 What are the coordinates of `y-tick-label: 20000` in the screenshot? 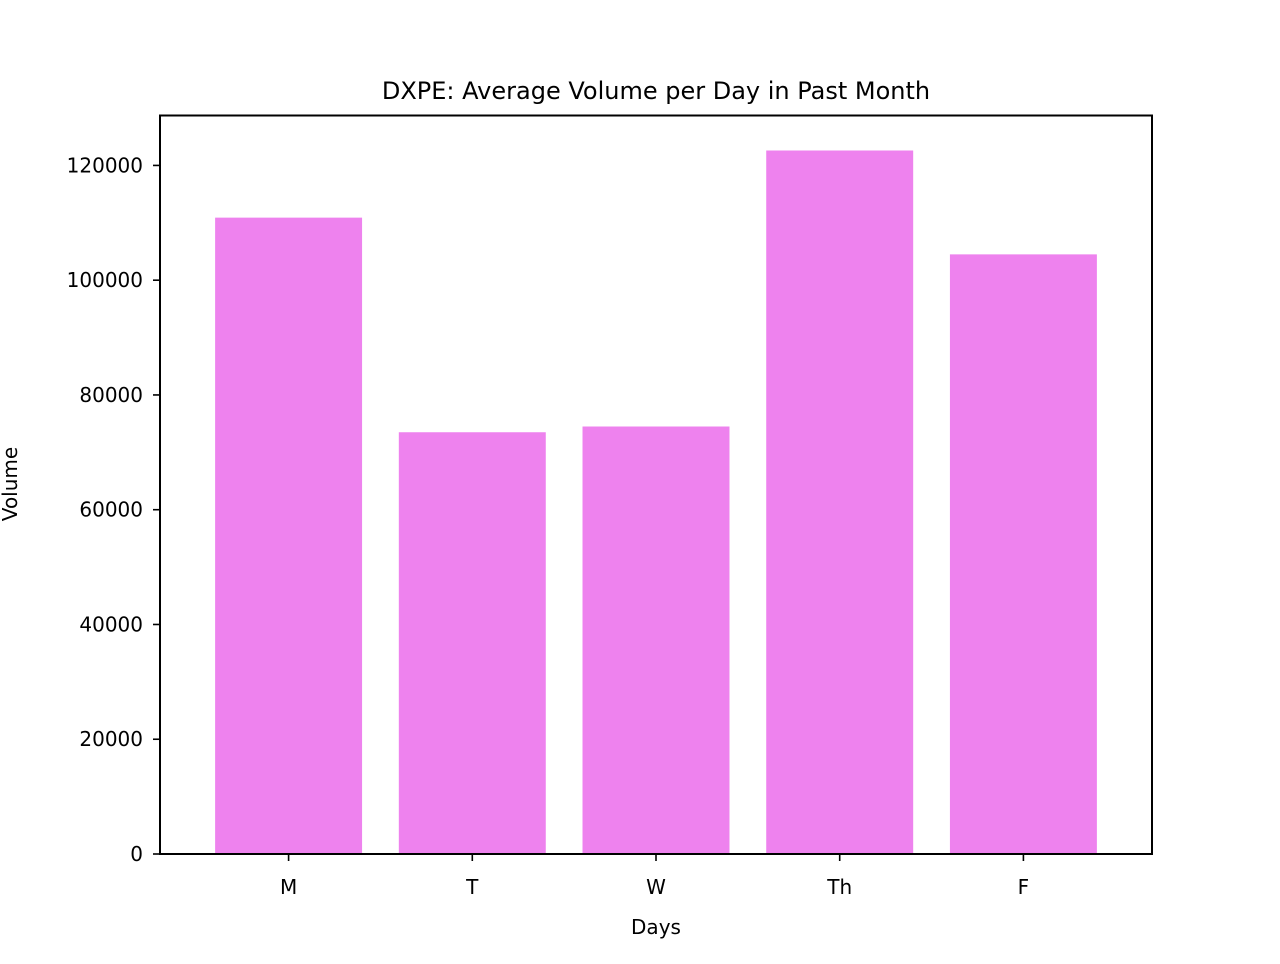 It's located at (111, 739).